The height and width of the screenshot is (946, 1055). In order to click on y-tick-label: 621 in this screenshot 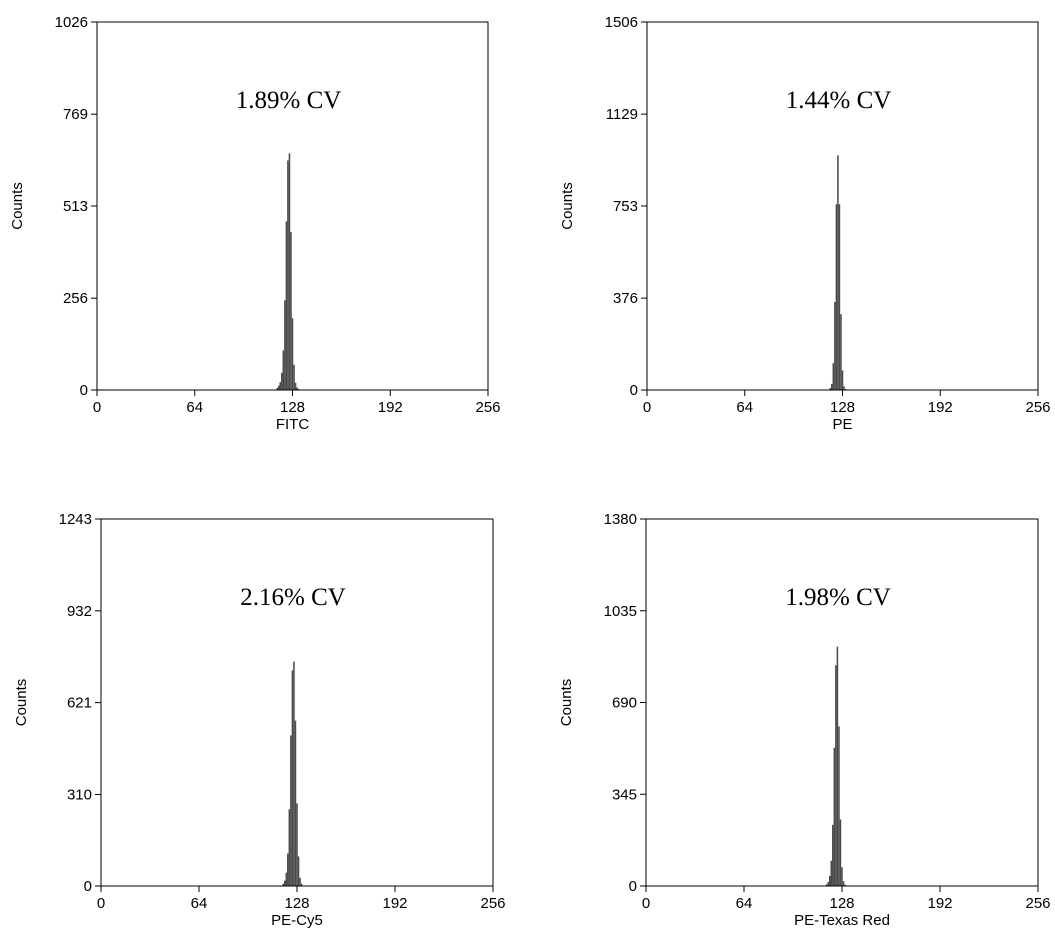, I will do `click(79, 703)`.